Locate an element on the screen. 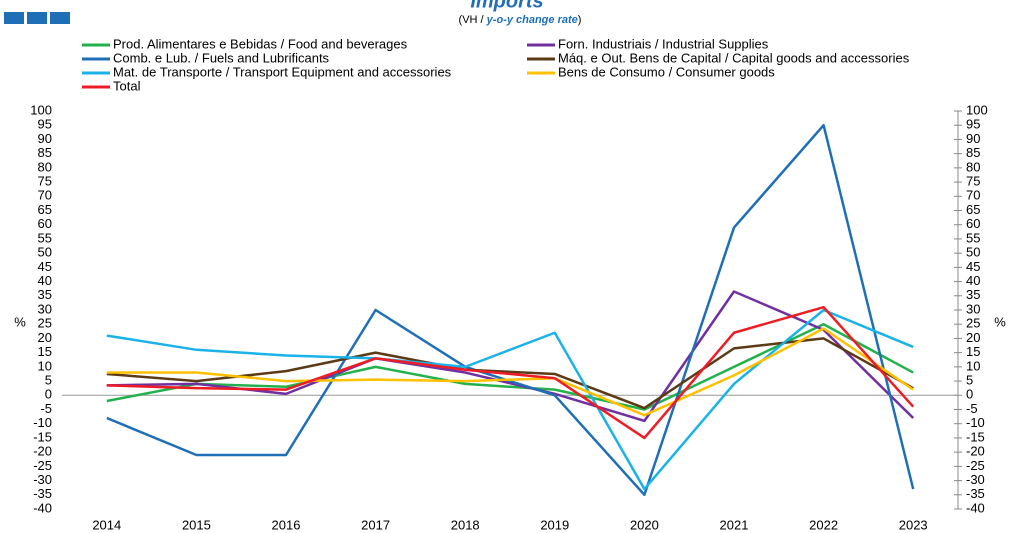 The height and width of the screenshot is (533, 1009). x-tick-label: 2018 is located at coordinates (465, 524).